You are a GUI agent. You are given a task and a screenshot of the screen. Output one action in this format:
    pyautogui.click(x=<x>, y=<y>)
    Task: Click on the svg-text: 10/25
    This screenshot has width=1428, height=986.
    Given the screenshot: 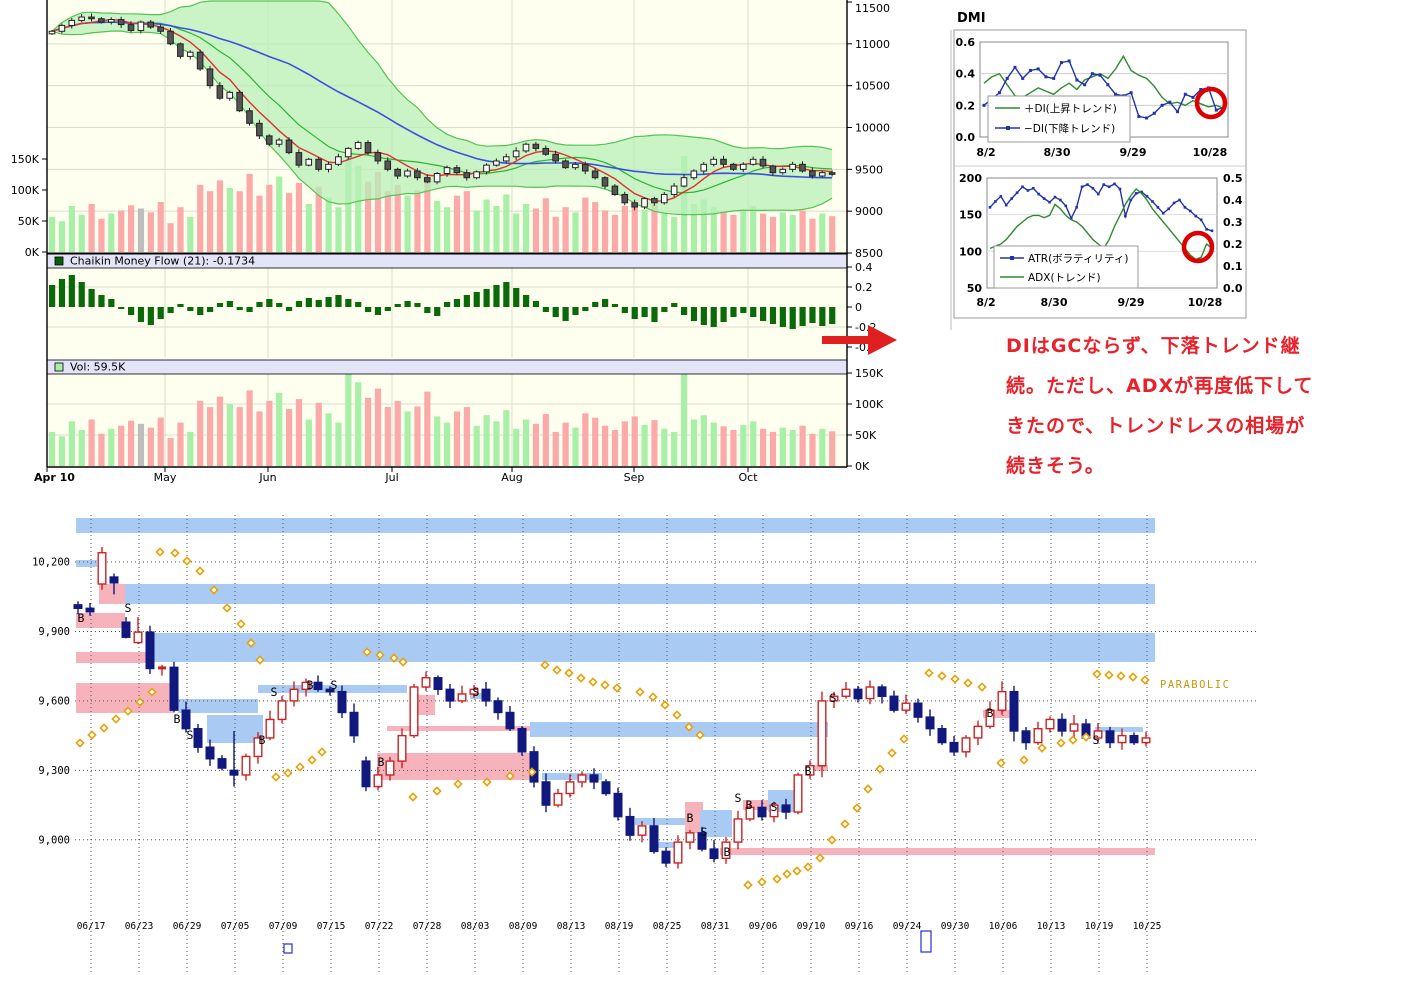 What is the action you would take?
    pyautogui.click(x=1147, y=926)
    